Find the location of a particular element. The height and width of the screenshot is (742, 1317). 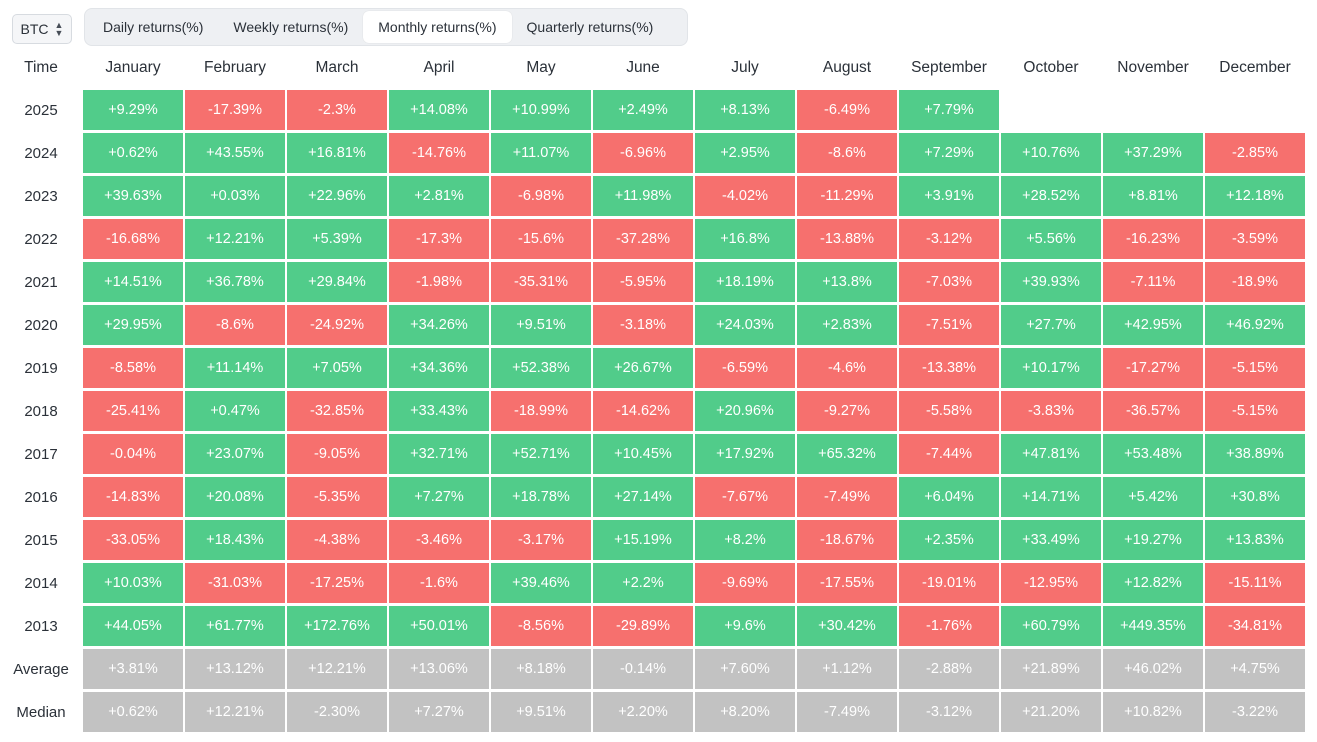

return-cell: -17.39% is located at coordinates (235, 110).